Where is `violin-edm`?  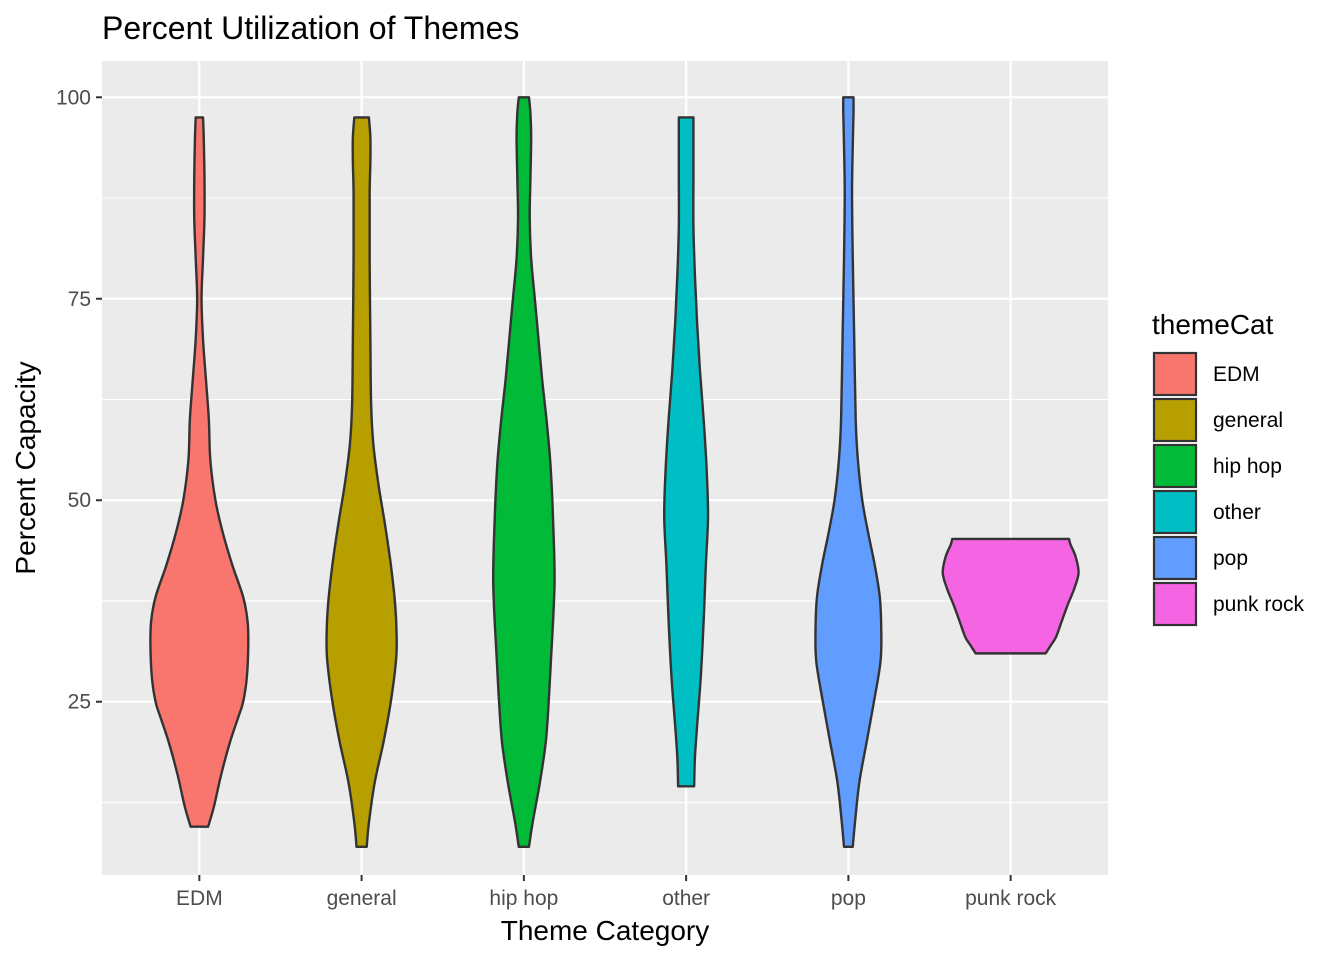 violin-edm is located at coordinates (199, 472).